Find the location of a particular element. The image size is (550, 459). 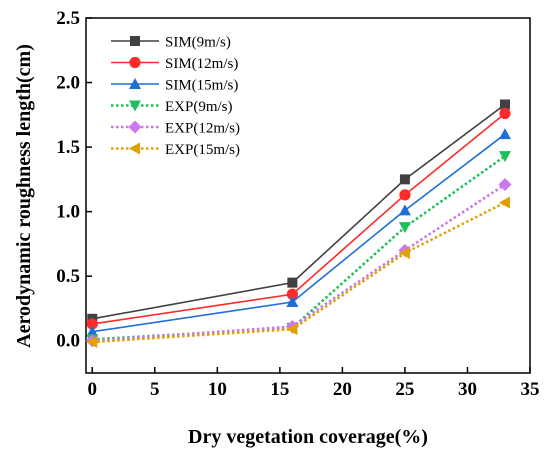

legend-label: SIM(9m/s) is located at coordinates (198, 43).